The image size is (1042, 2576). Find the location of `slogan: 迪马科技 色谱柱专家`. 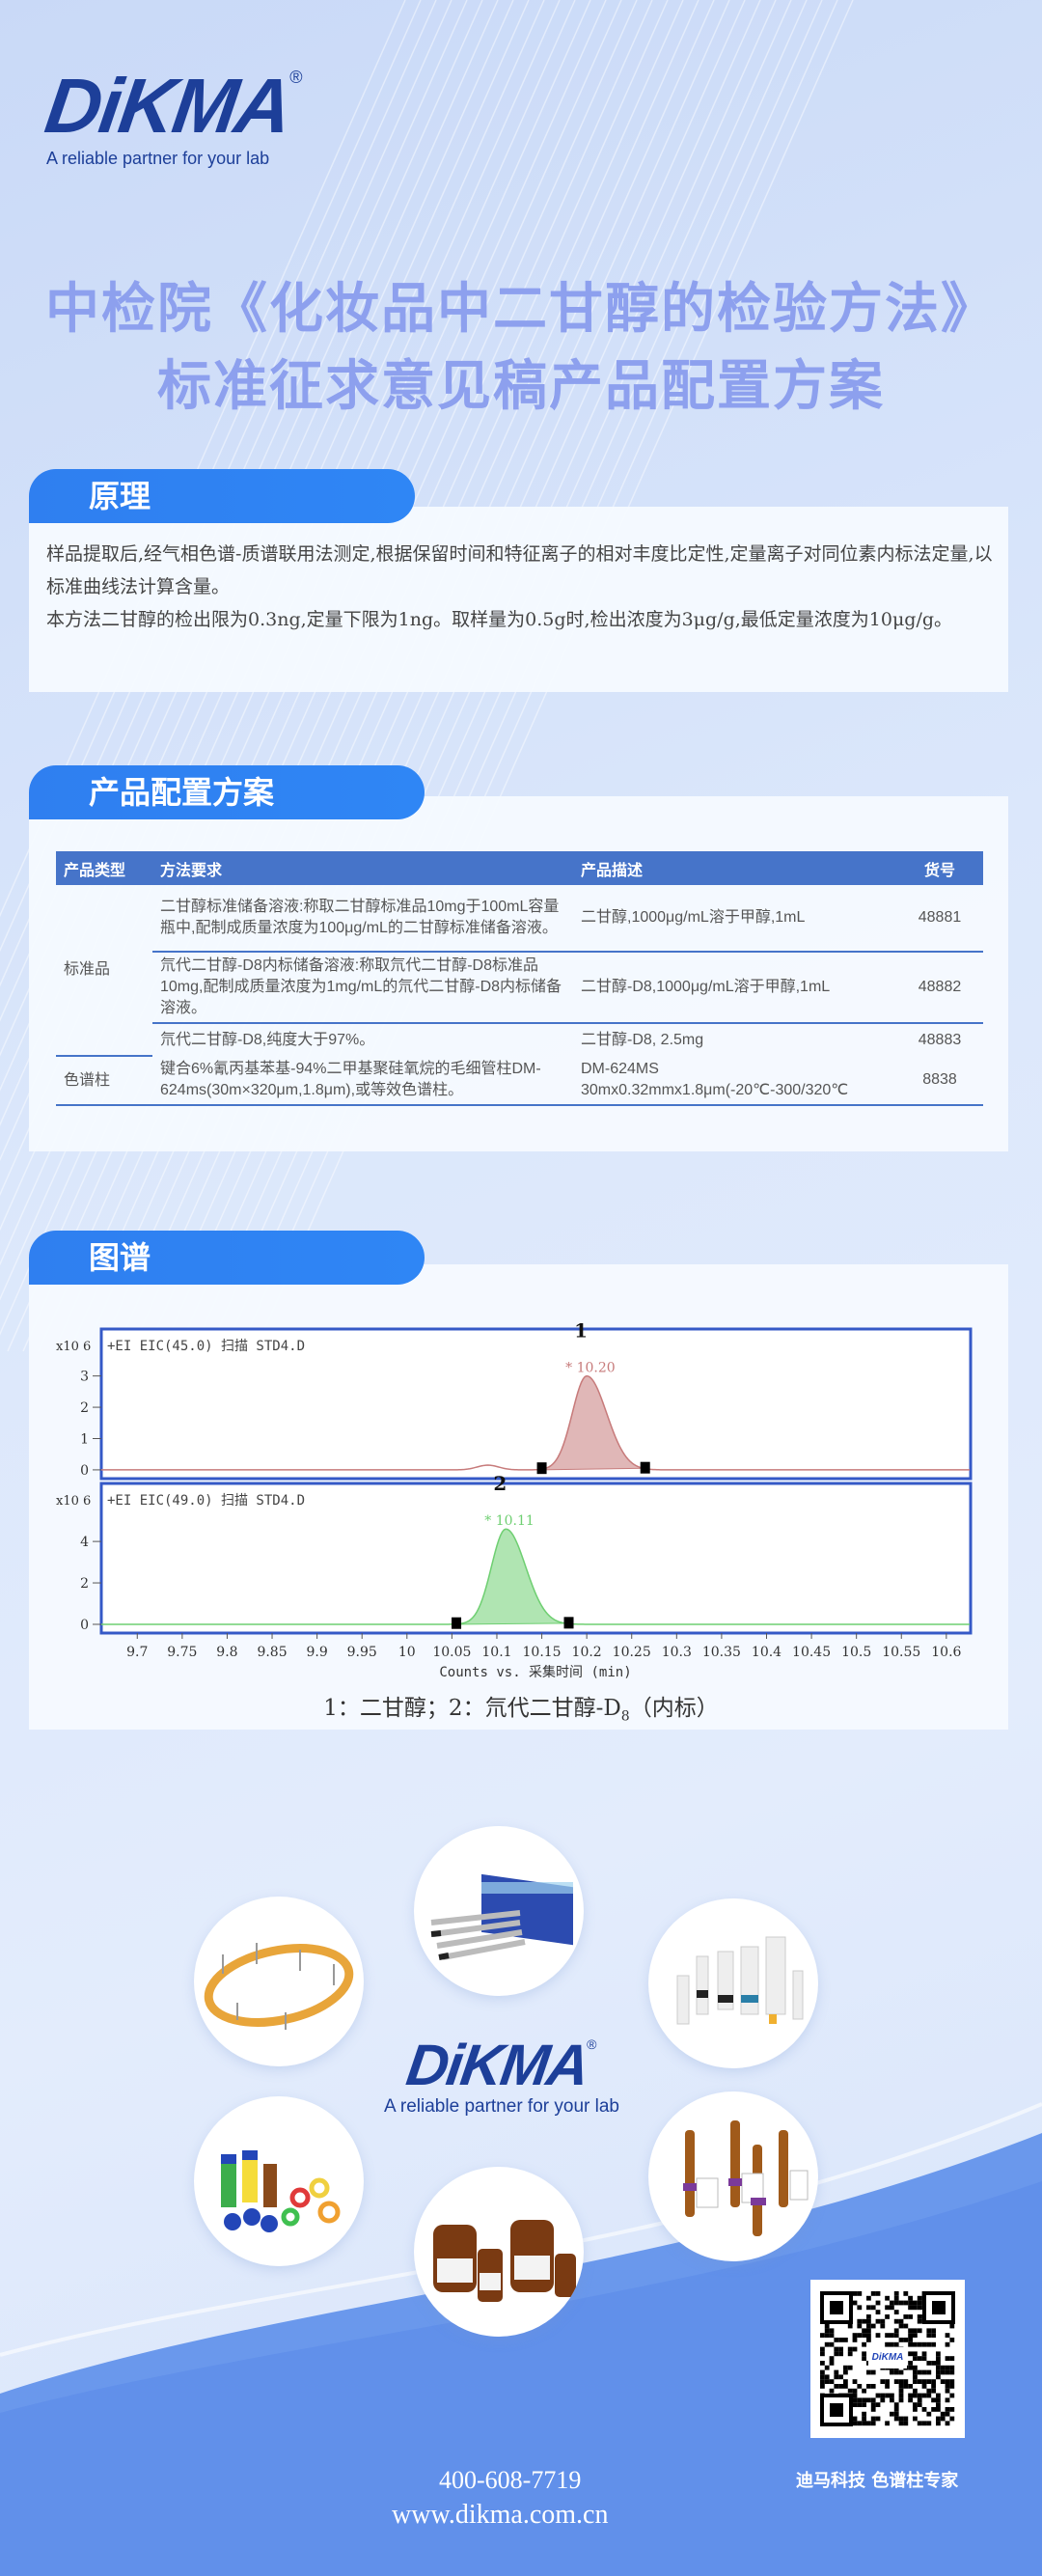

slogan: 迪马科技 色谱柱专家 is located at coordinates (877, 2481).